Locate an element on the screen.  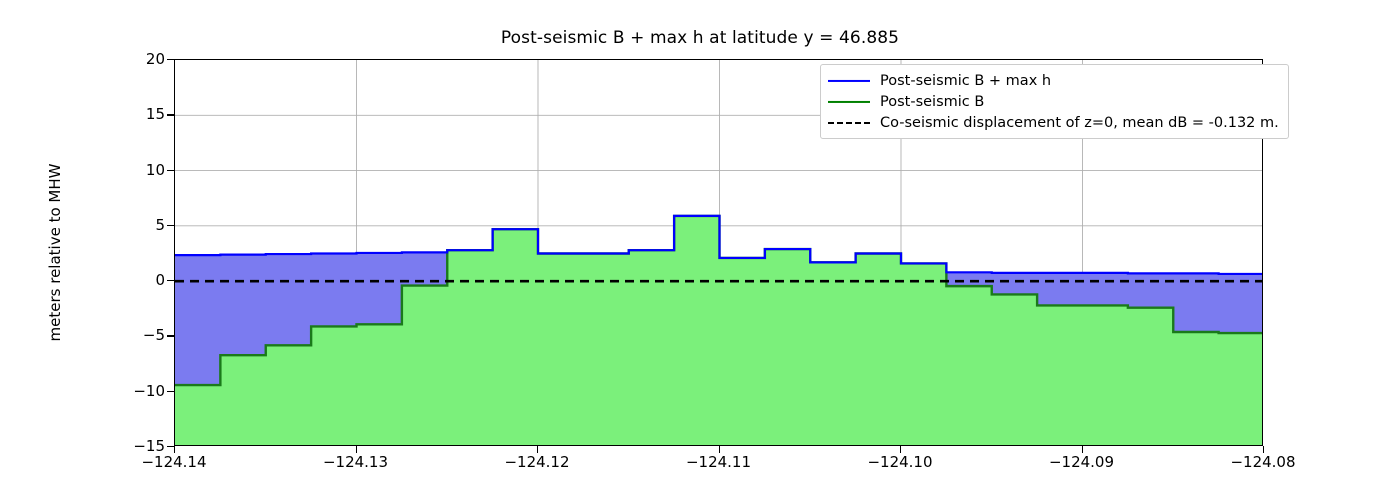
legend-row: Post-seismic B + max h is located at coordinates (1053, 80).